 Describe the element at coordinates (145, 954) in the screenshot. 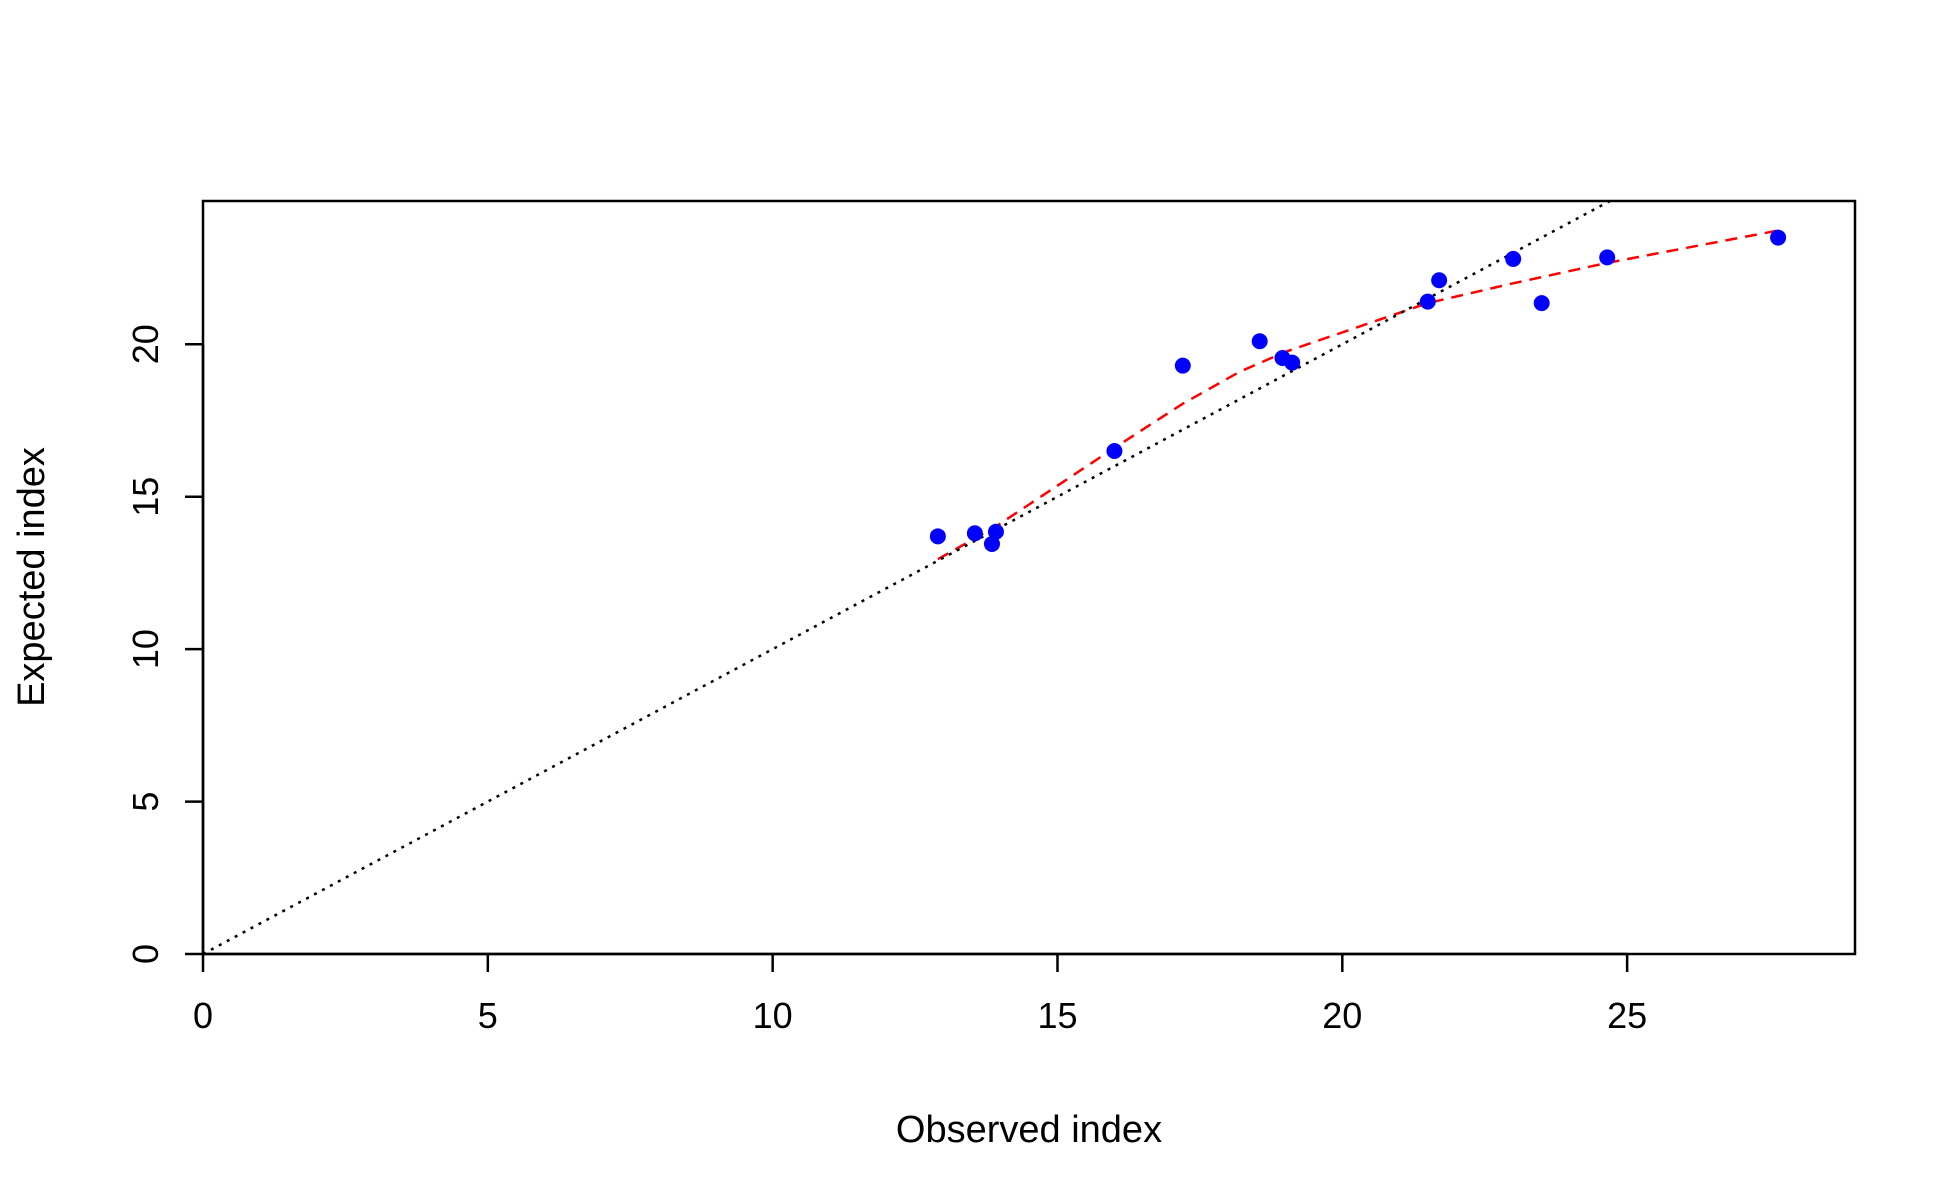

I see `y-tick-label: 0` at that location.